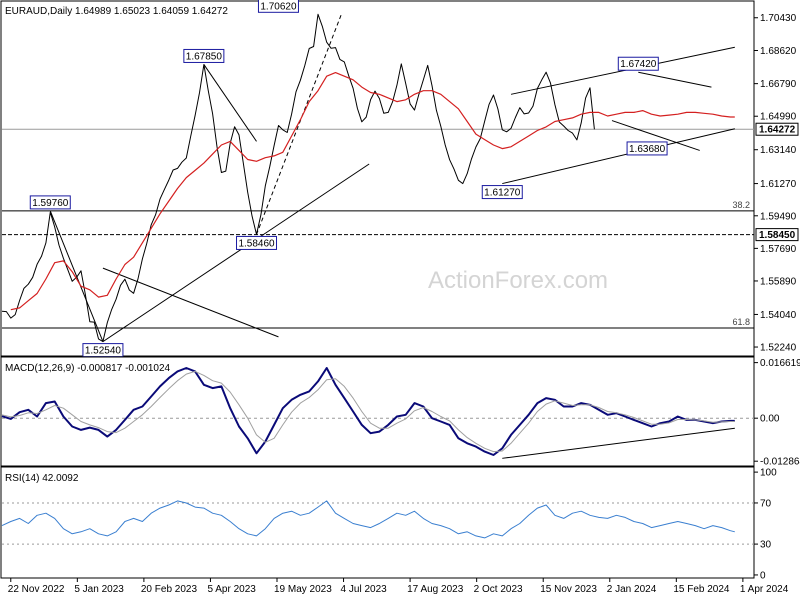 This screenshot has width=800, height=600. Describe the element at coordinates (770, 419) in the screenshot. I see `macd-axis-tick-label: 0.00` at that location.